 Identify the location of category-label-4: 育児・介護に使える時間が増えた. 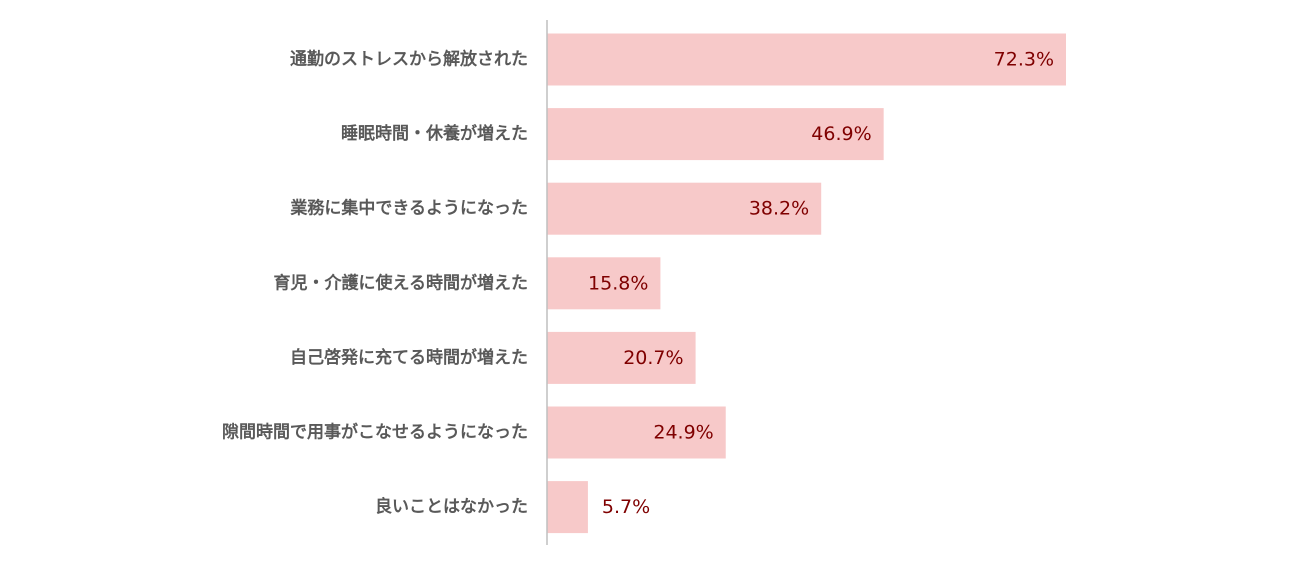
(401, 282).